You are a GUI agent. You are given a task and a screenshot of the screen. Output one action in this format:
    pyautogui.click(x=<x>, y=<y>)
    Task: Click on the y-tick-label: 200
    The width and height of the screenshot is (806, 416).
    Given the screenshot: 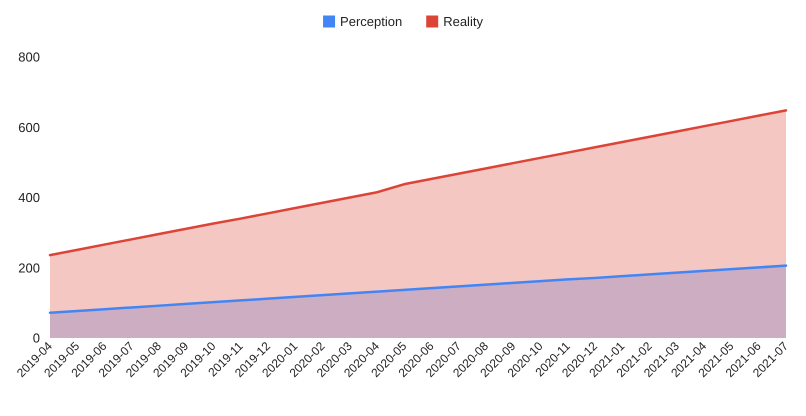 What is the action you would take?
    pyautogui.click(x=29, y=268)
    